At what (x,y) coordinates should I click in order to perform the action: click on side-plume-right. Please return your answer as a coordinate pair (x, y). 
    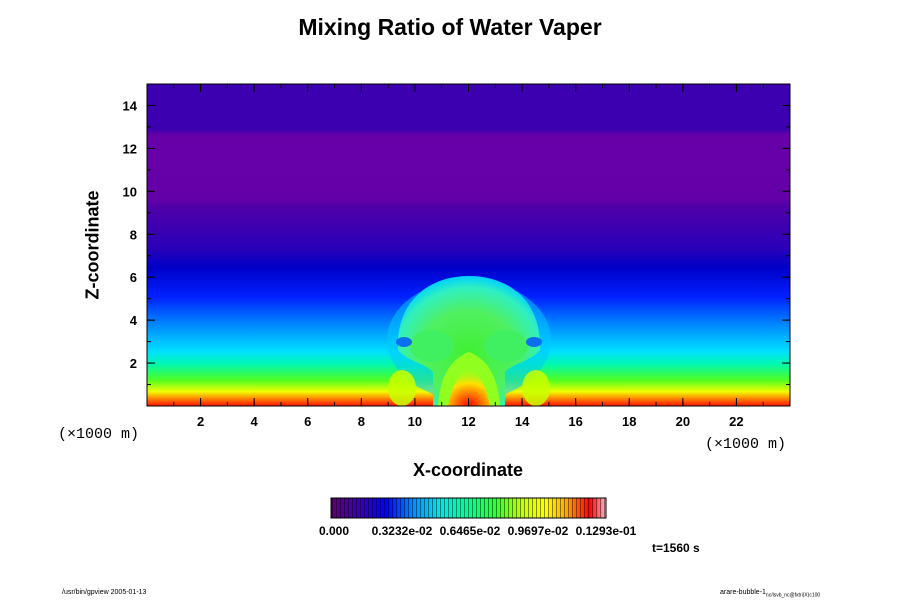
    Looking at the image, I should click on (536, 388).